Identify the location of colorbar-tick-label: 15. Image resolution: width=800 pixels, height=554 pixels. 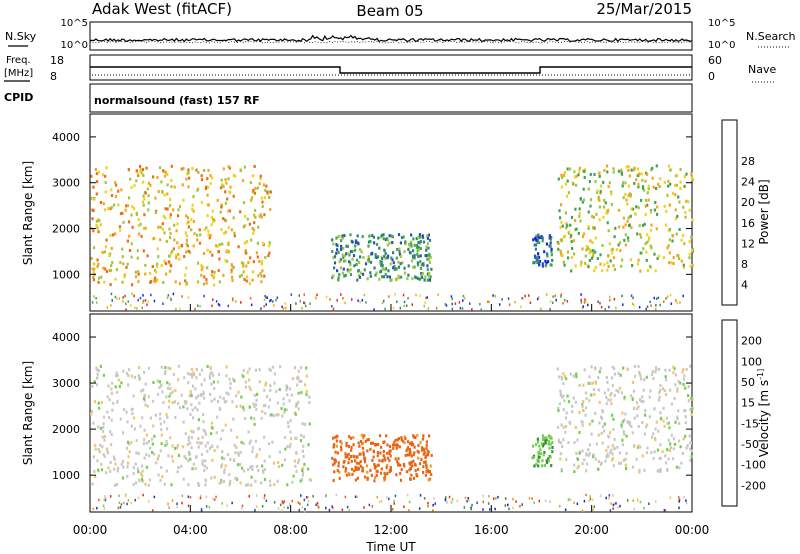
(748, 403).